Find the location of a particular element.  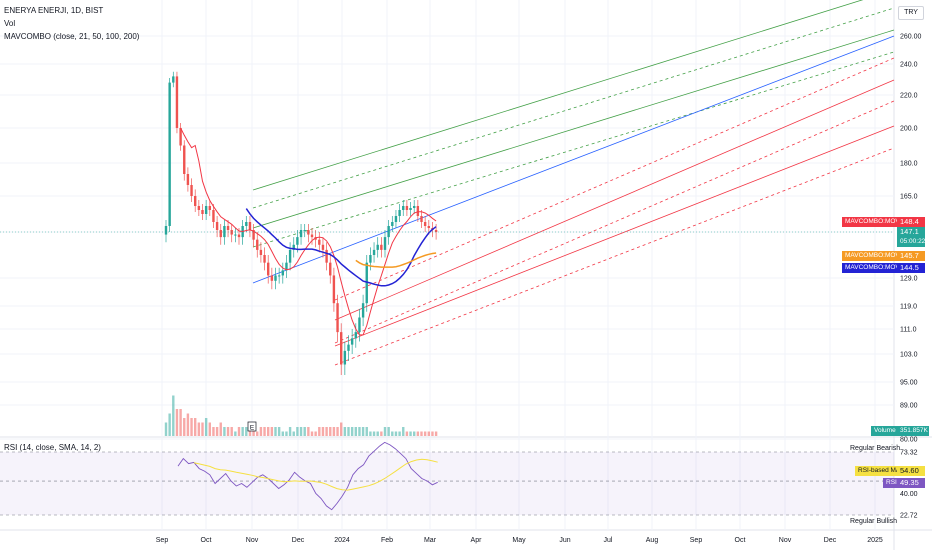

time-tick-label: 2025 is located at coordinates (875, 540).